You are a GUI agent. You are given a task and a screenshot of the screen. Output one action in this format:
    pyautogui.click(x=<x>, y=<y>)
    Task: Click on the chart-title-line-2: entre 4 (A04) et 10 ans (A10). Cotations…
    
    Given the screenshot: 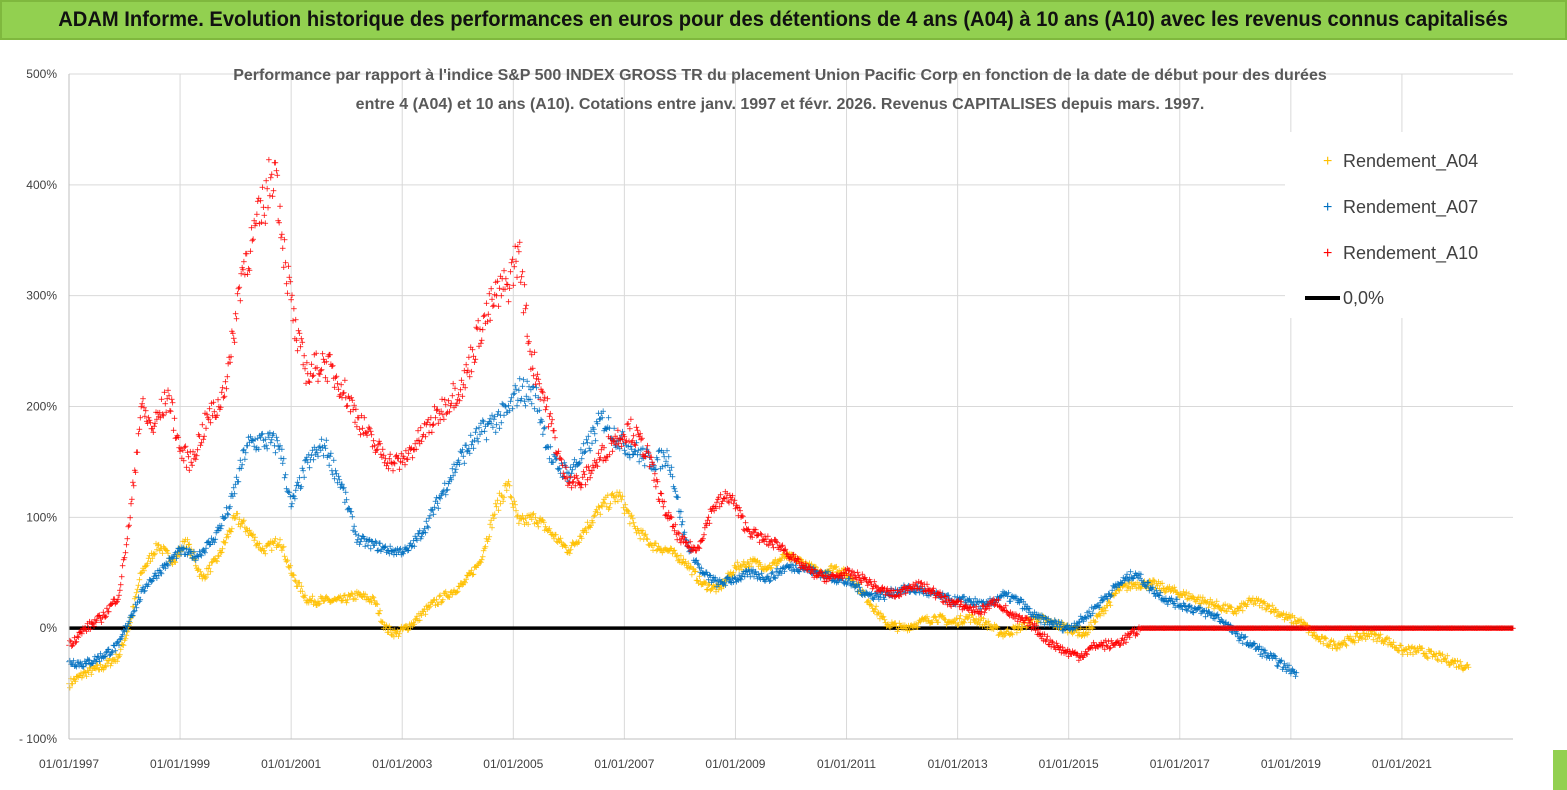 What is the action you would take?
    pyautogui.click(x=780, y=104)
    